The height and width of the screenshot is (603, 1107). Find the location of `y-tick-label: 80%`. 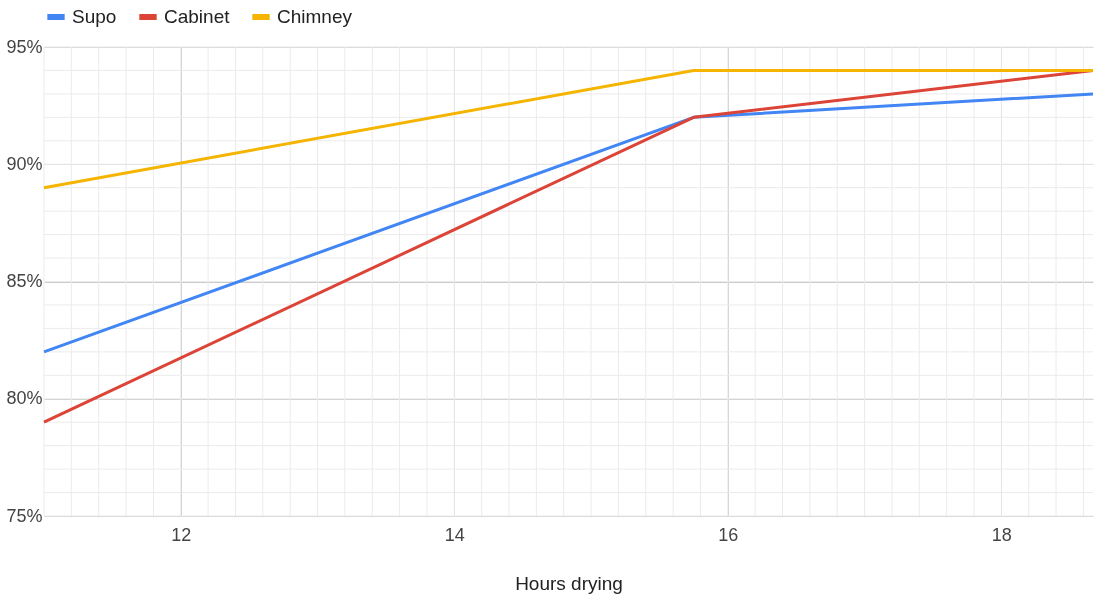

y-tick-label: 80% is located at coordinates (24, 398).